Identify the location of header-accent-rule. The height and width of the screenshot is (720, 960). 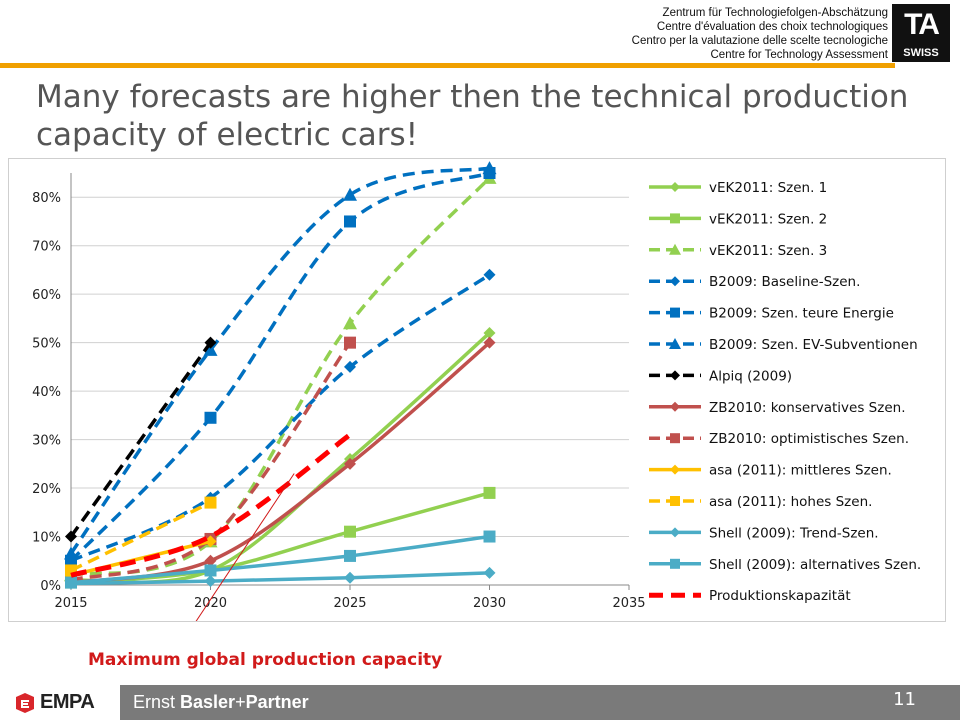
(447, 65).